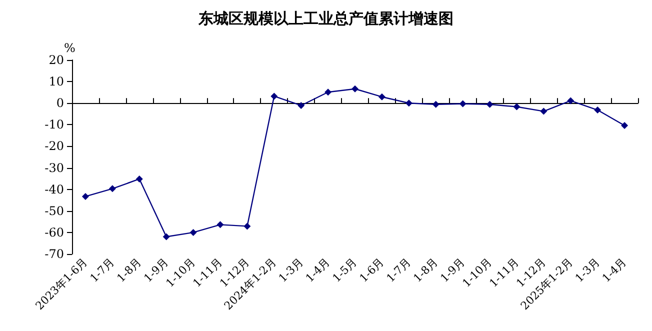 The height and width of the screenshot is (331, 652). What do you see at coordinates (56, 60) in the screenshot?
I see `y-tick-label: 20` at bounding box center [56, 60].